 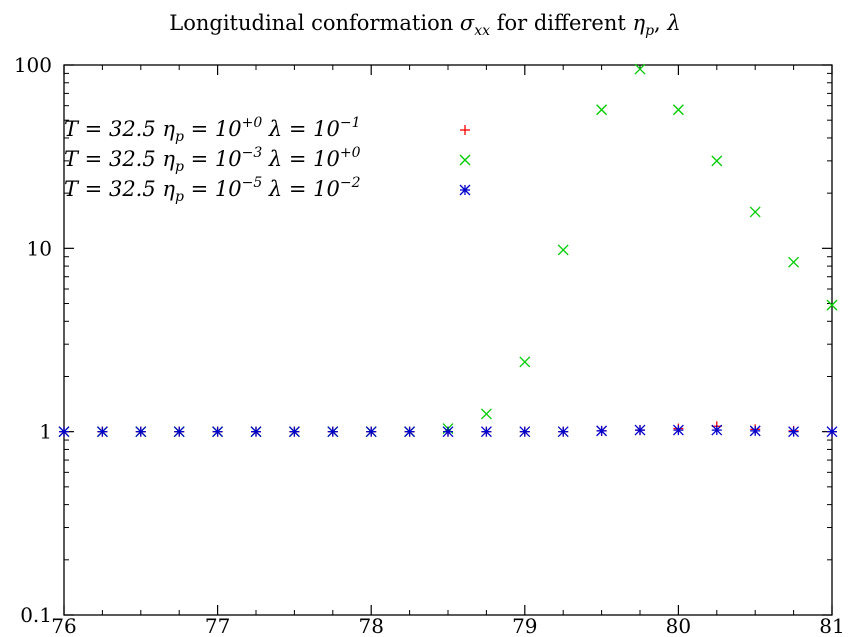 What do you see at coordinates (39, 248) in the screenshot?
I see `y-tick-label: 10` at bounding box center [39, 248].